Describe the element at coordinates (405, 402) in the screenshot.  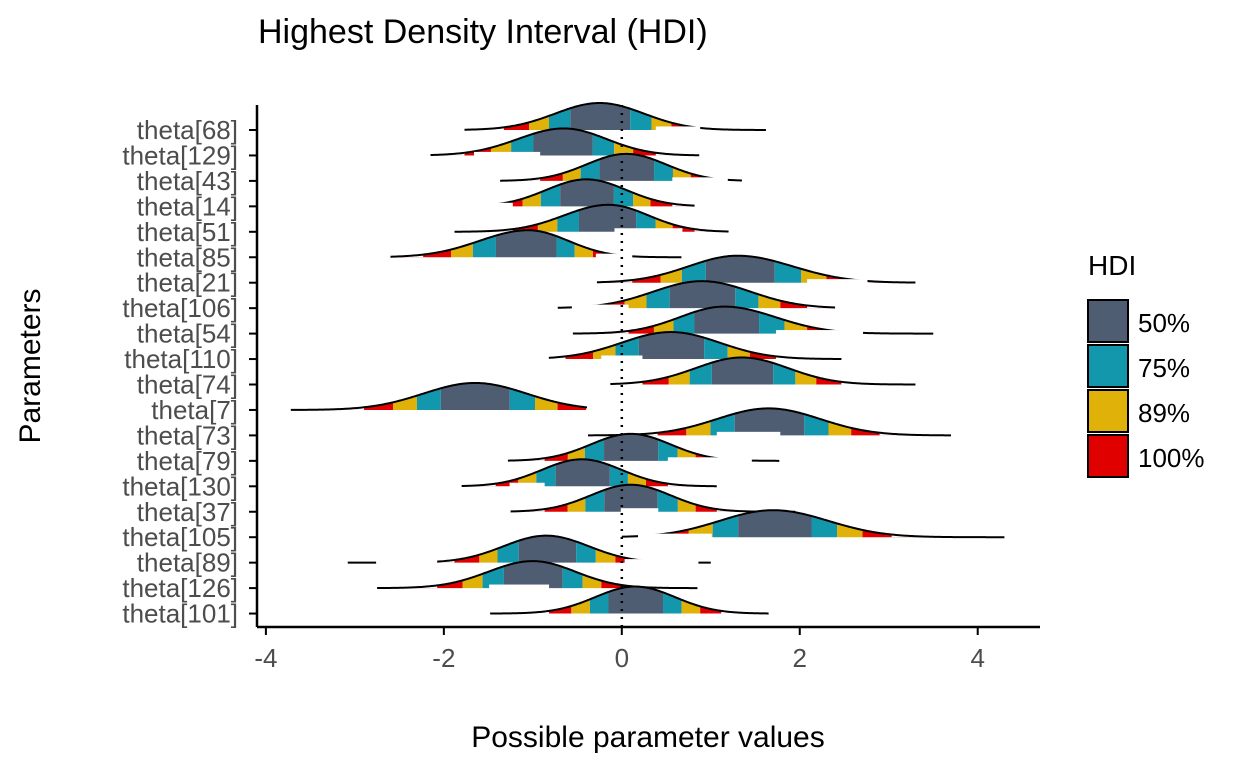
I see `hdi-band-theta[7]-89%` at that location.